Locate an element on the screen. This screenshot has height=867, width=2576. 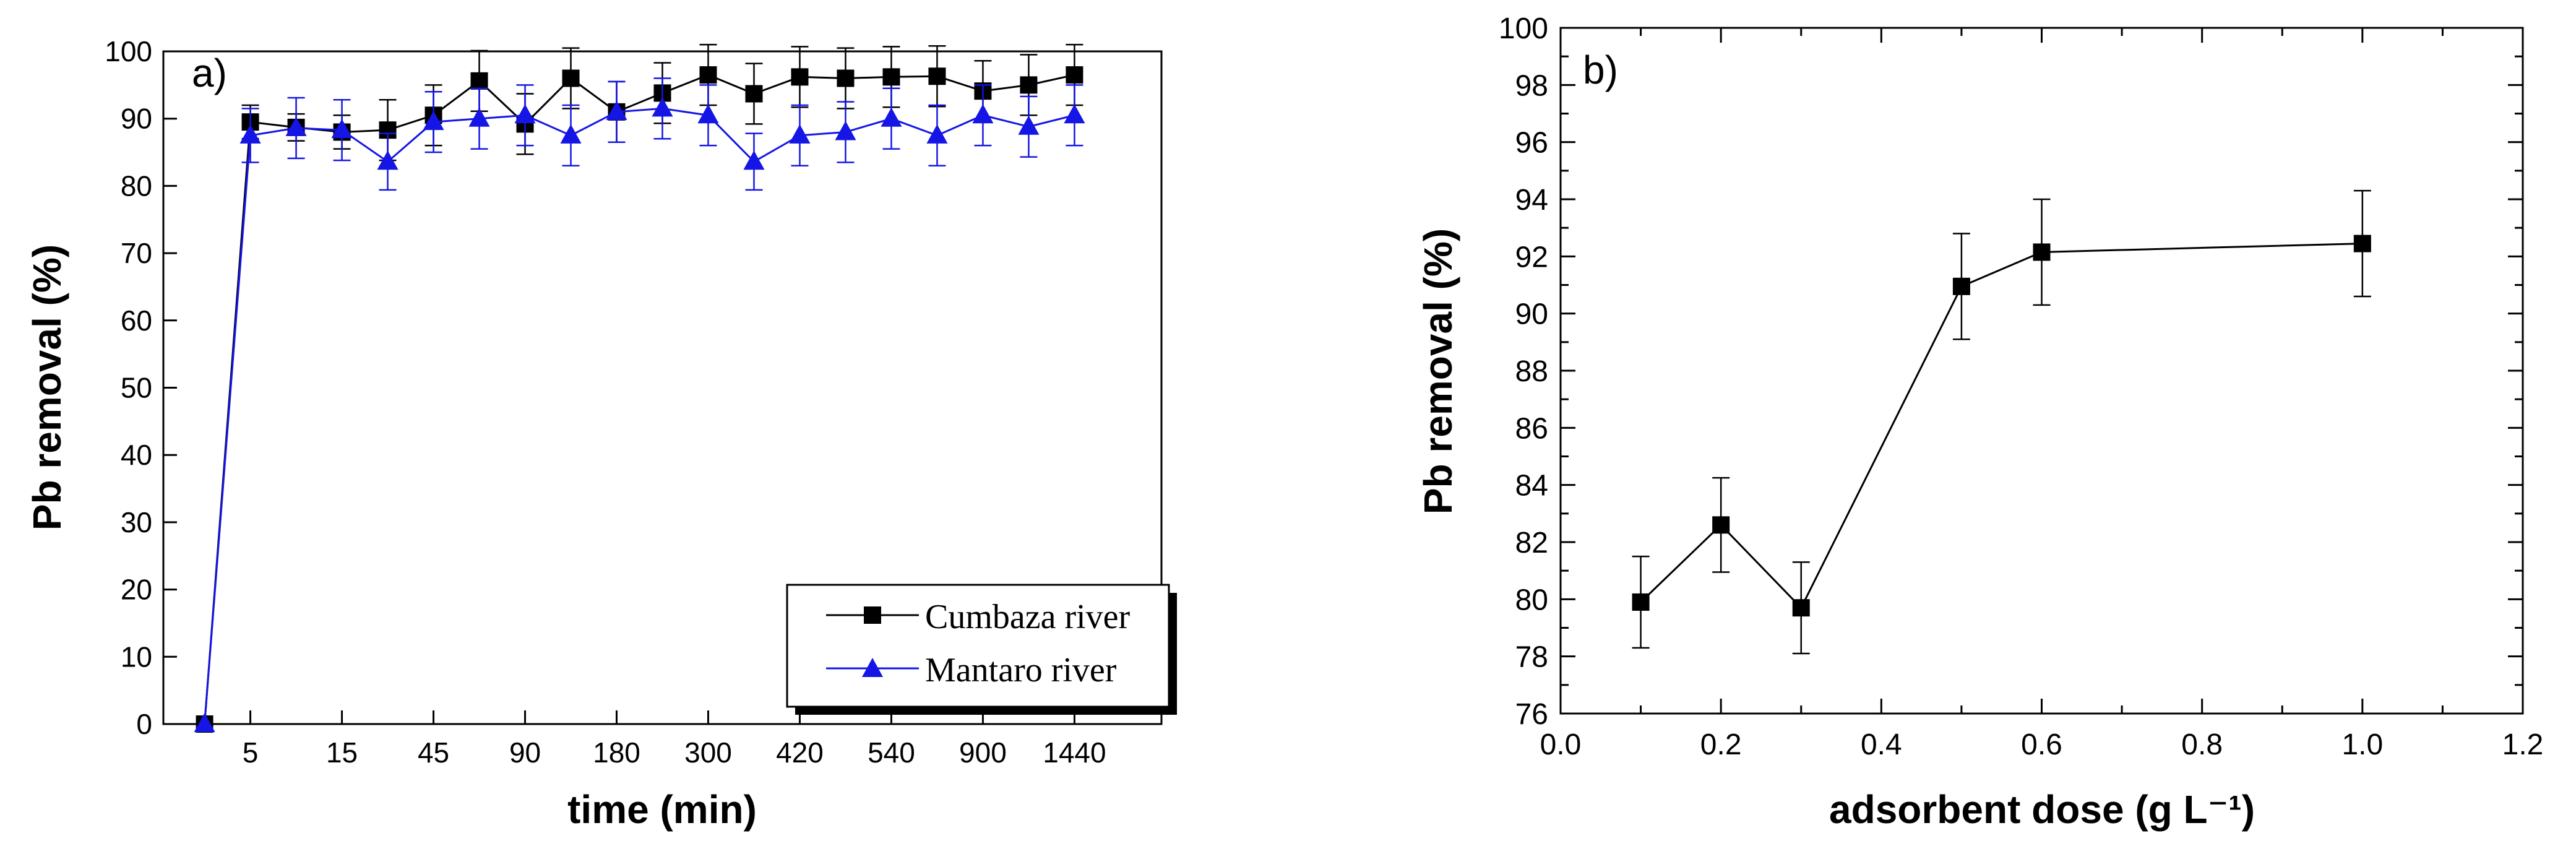
b-y-tick-label: 82 is located at coordinates (1531, 543).